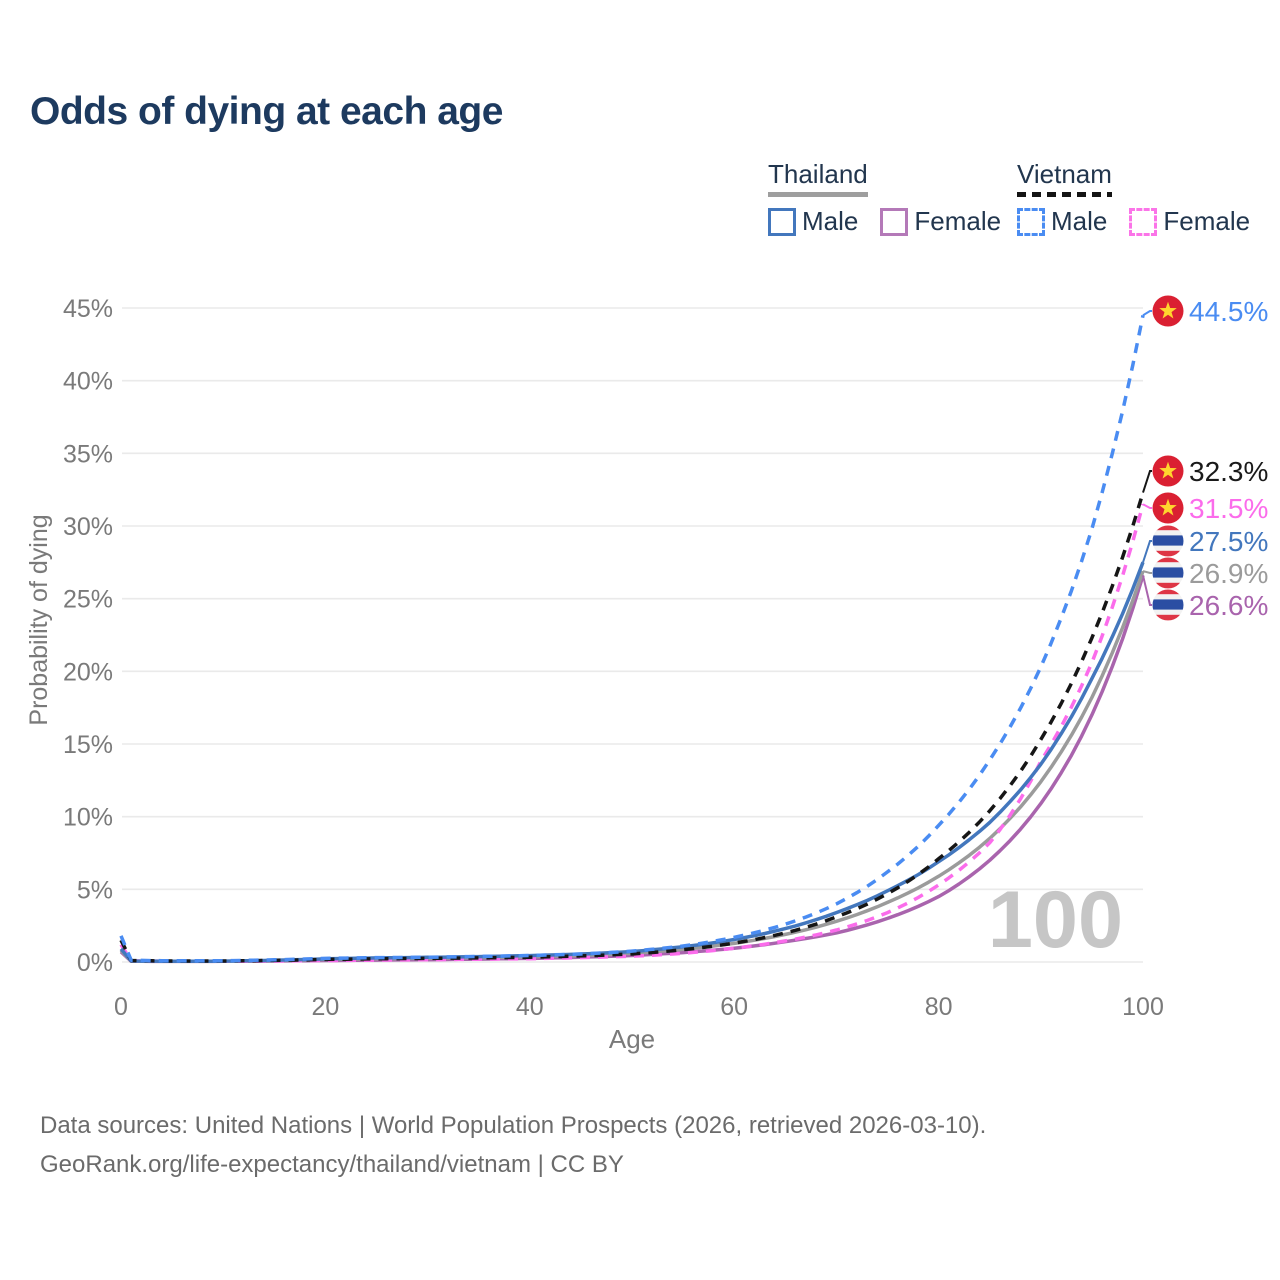 This screenshot has height=1280, width=1280. I want to click on end-labels: 44.5% 32.3% 31.5%27.5%26.9%26.6%, so click(1205, 458).